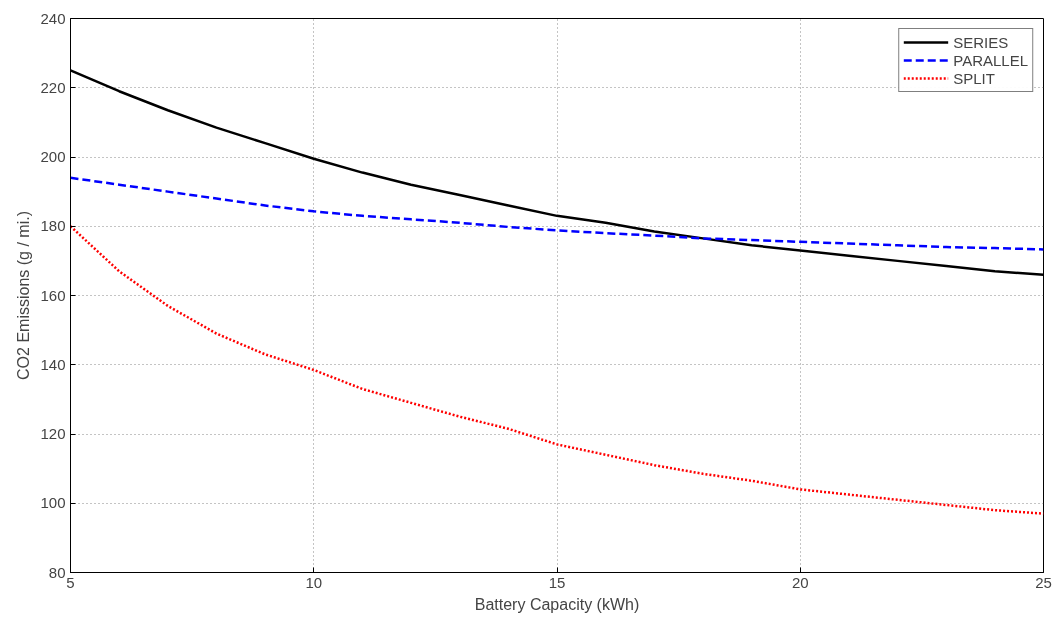 The height and width of the screenshot is (617, 1055). I want to click on y-tick-label: 200, so click(53, 156).